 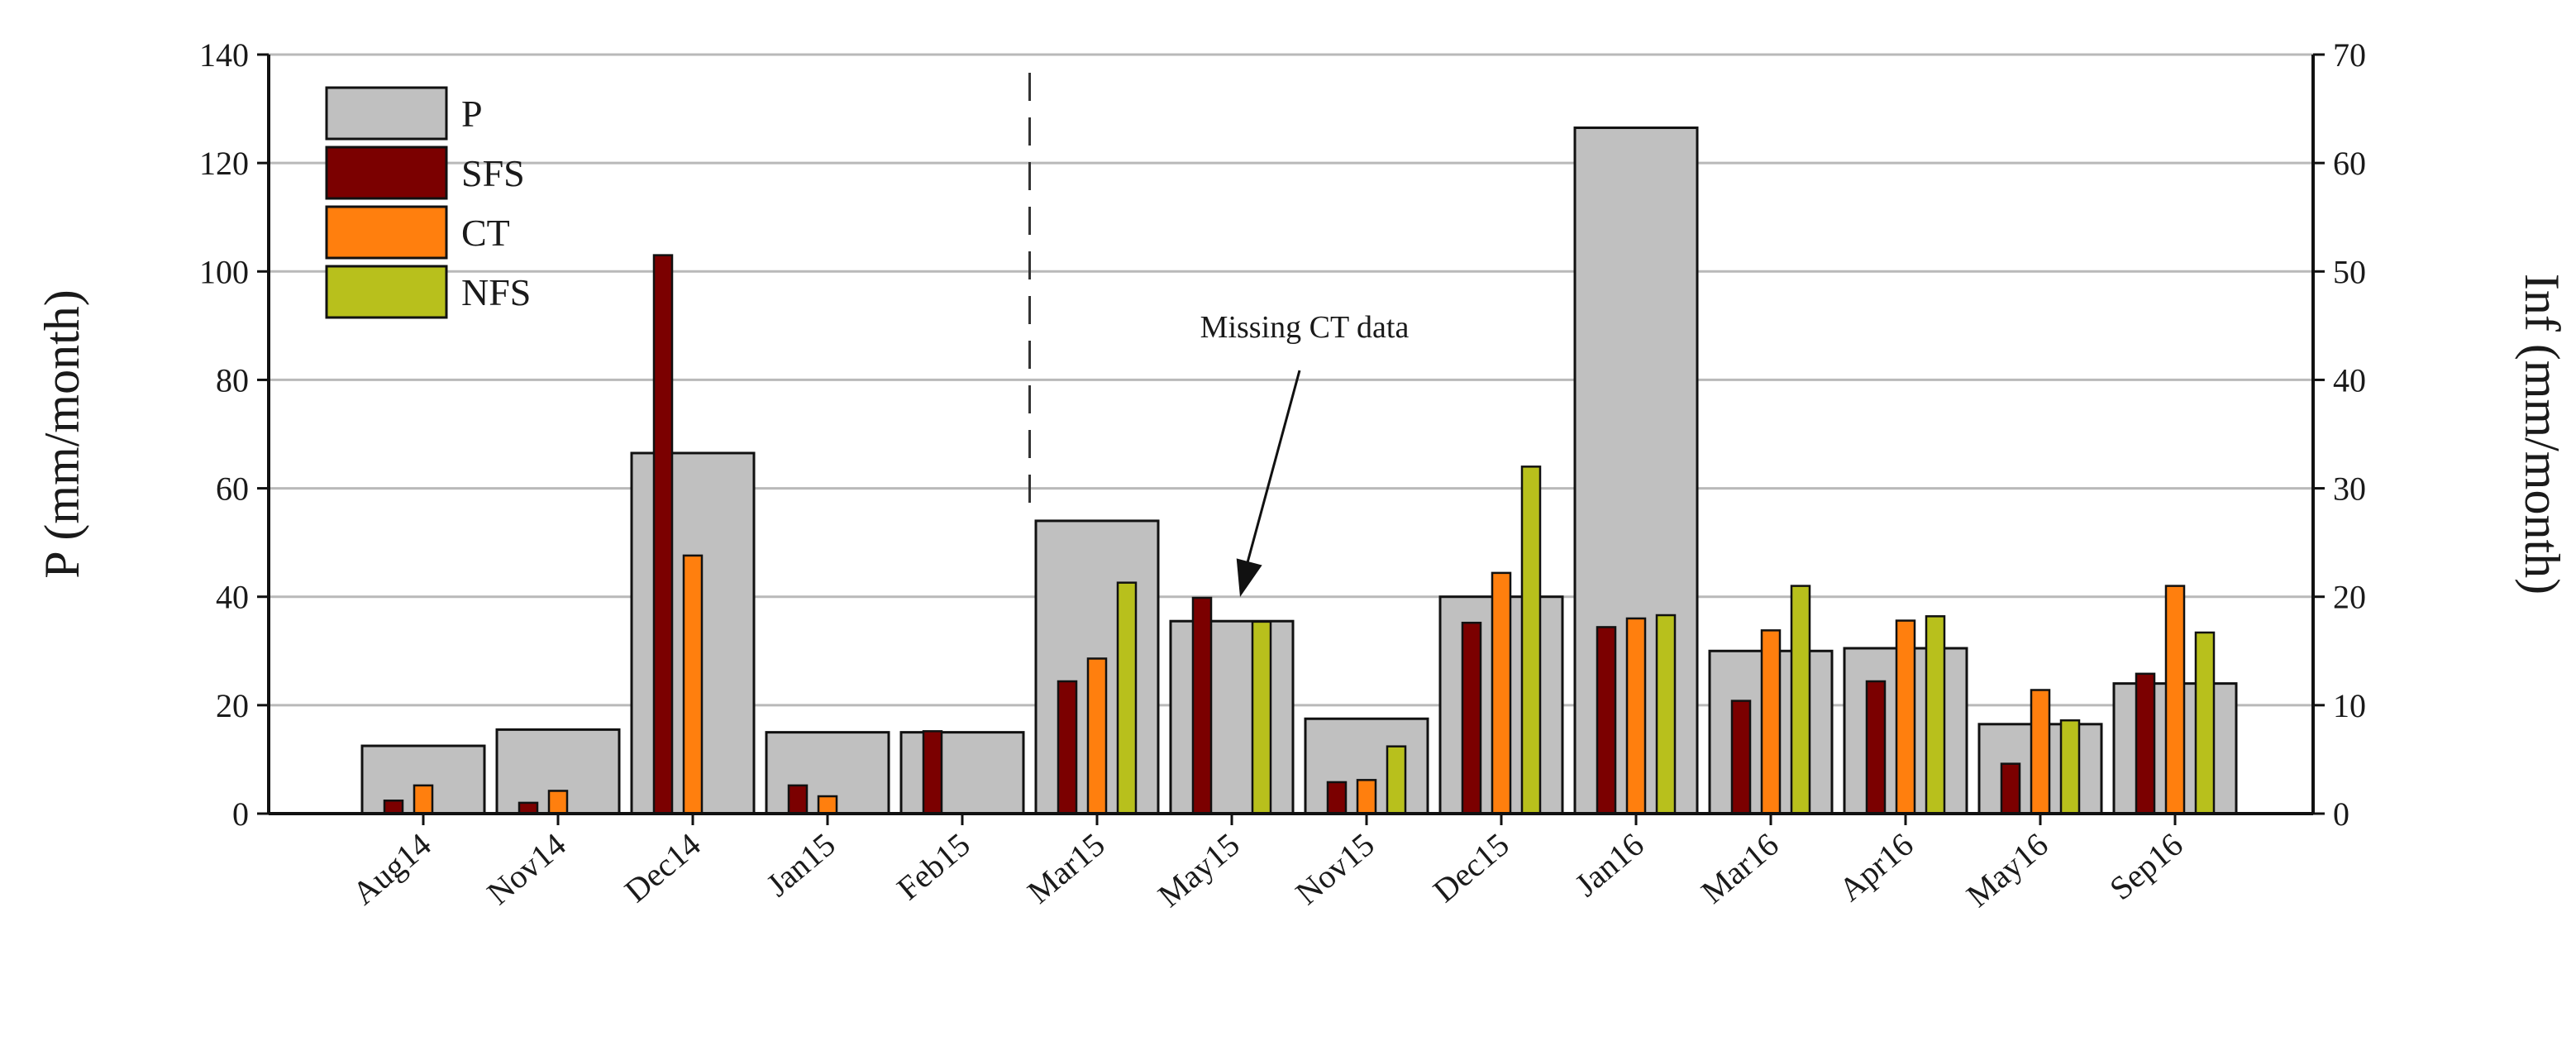 What do you see at coordinates (2349, 271) in the screenshot?
I see `y2-tick-label: 50` at bounding box center [2349, 271].